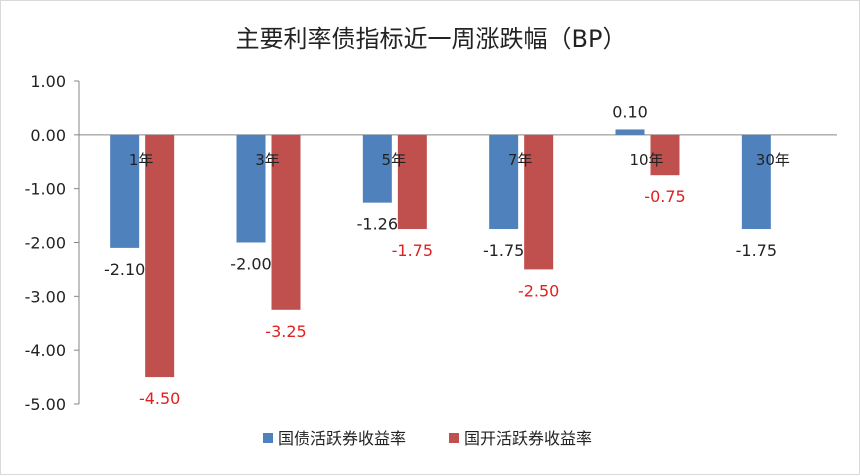 The image size is (860, 476). Describe the element at coordinates (45, 243) in the screenshot. I see `y-tick-label: -2.00` at that location.